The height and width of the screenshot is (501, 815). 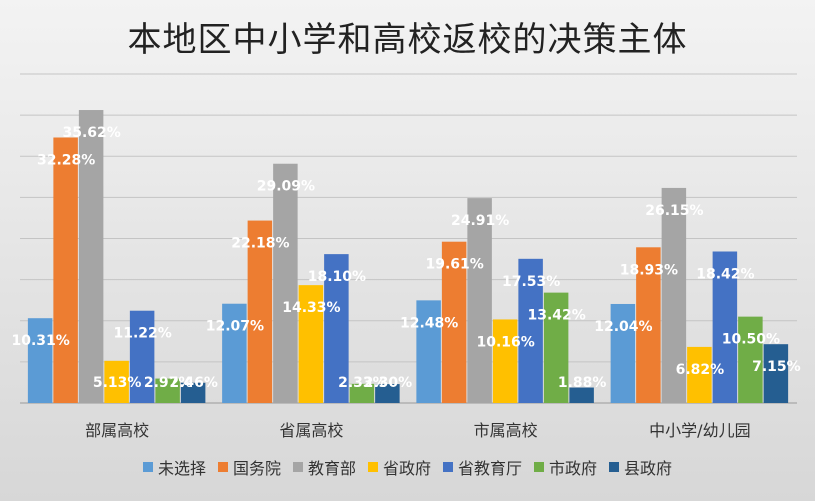 What do you see at coordinates (623, 327) in the screenshot?
I see `data-label-0-3: 12.04%` at bounding box center [623, 327].